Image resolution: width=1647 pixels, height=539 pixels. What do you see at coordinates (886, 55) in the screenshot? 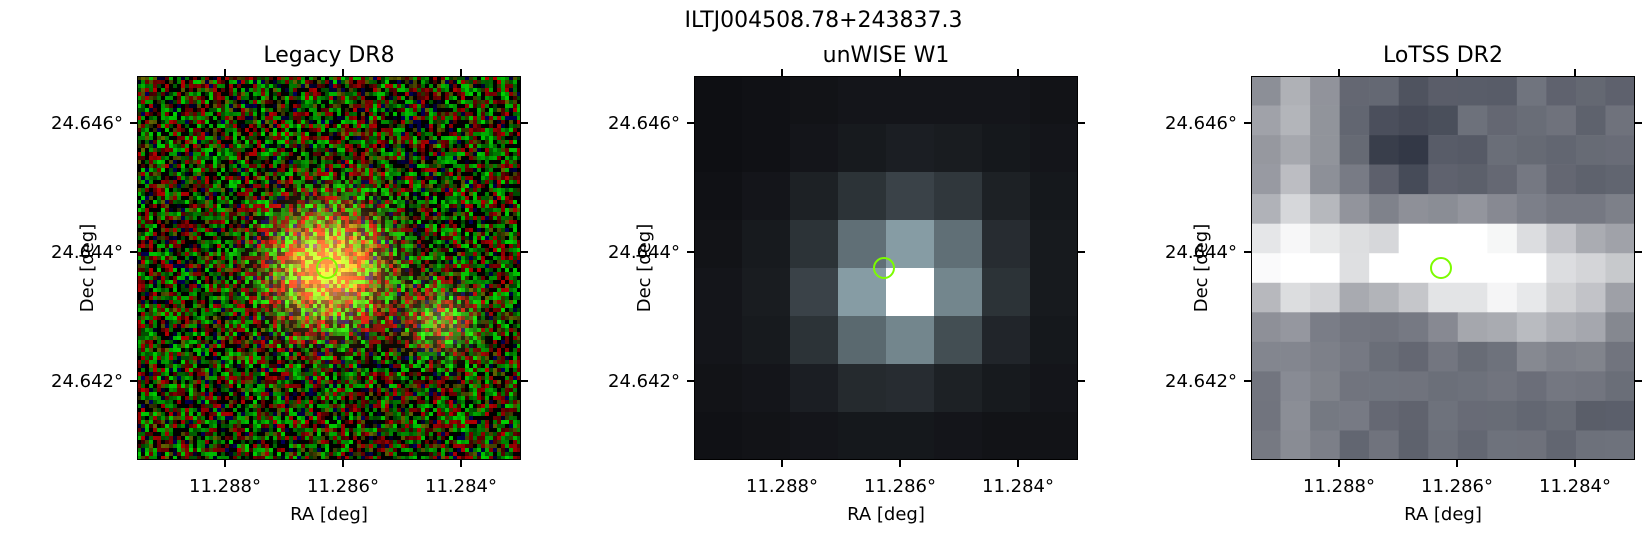
I see `panel-title: unWISE W1` at bounding box center [886, 55].